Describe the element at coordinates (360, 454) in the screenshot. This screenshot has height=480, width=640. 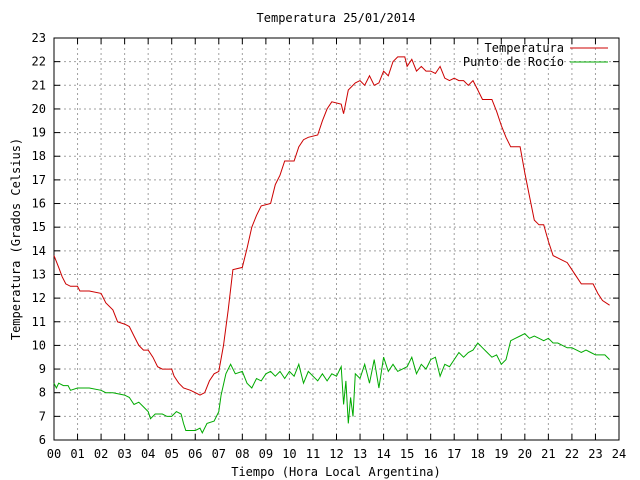
I see `x-tick-label: 13` at that location.